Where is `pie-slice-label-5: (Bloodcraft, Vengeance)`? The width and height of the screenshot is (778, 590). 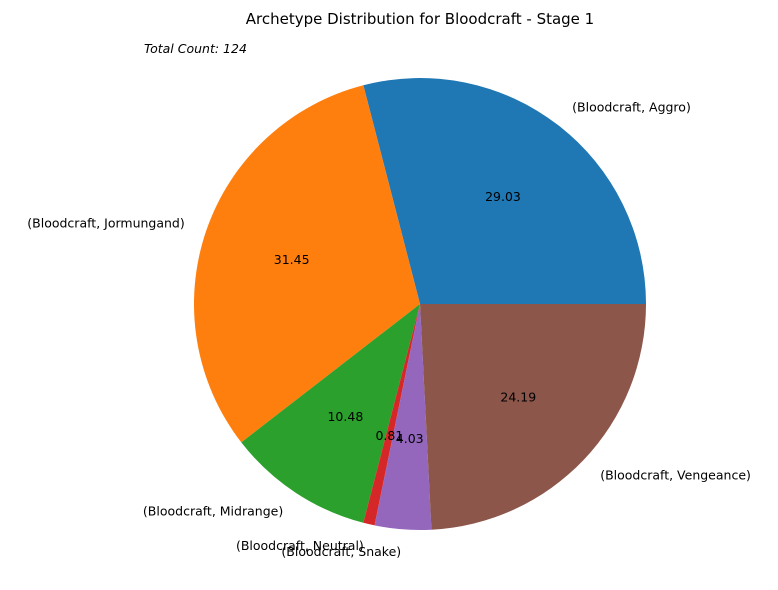
pie-slice-label-5: (Bloodcraft, Vengeance) is located at coordinates (675, 474).